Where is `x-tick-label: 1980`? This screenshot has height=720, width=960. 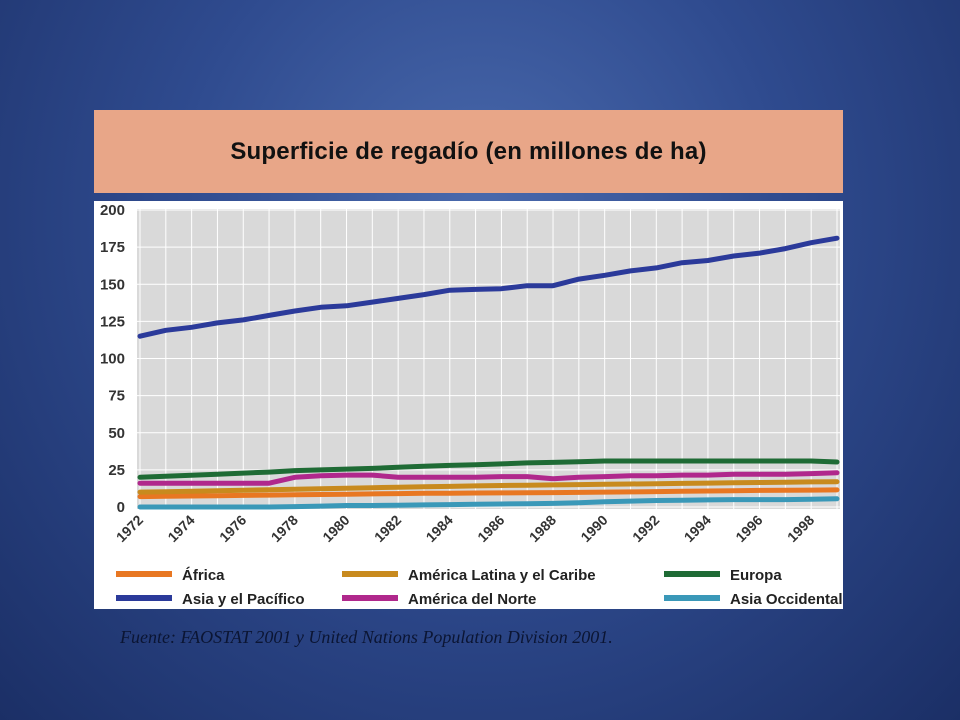 x-tick-label: 1980 is located at coordinates (335, 528).